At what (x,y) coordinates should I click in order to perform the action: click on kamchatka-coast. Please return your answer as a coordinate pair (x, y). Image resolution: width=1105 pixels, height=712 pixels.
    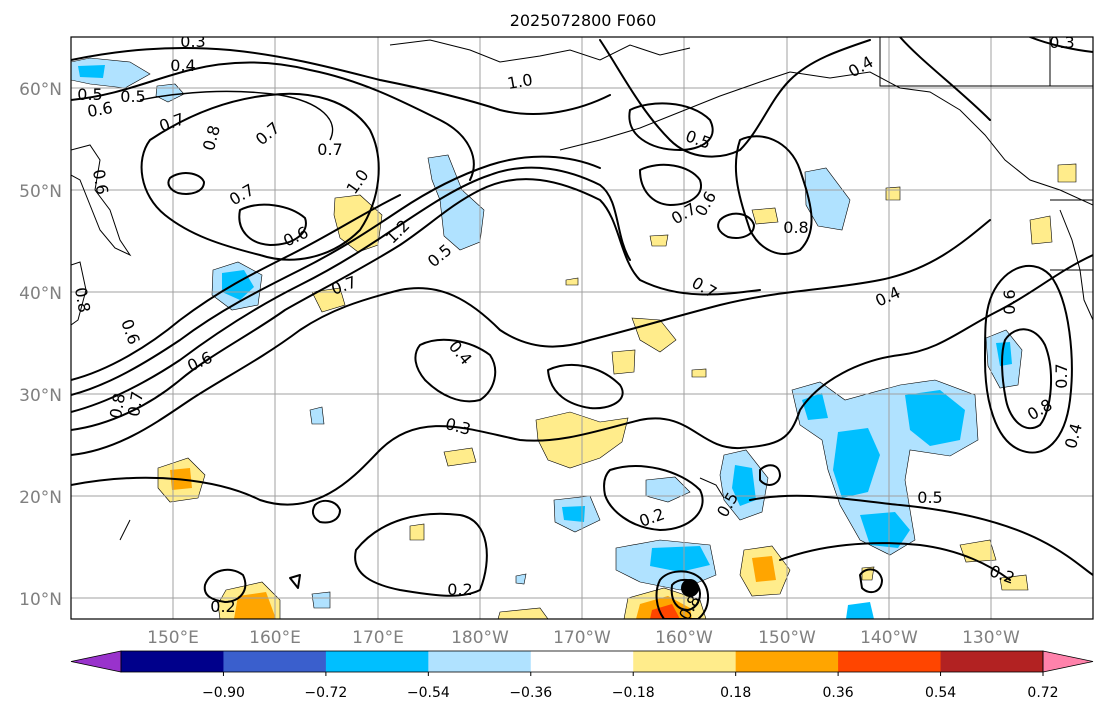
    Looking at the image, I should click on (101, 200).